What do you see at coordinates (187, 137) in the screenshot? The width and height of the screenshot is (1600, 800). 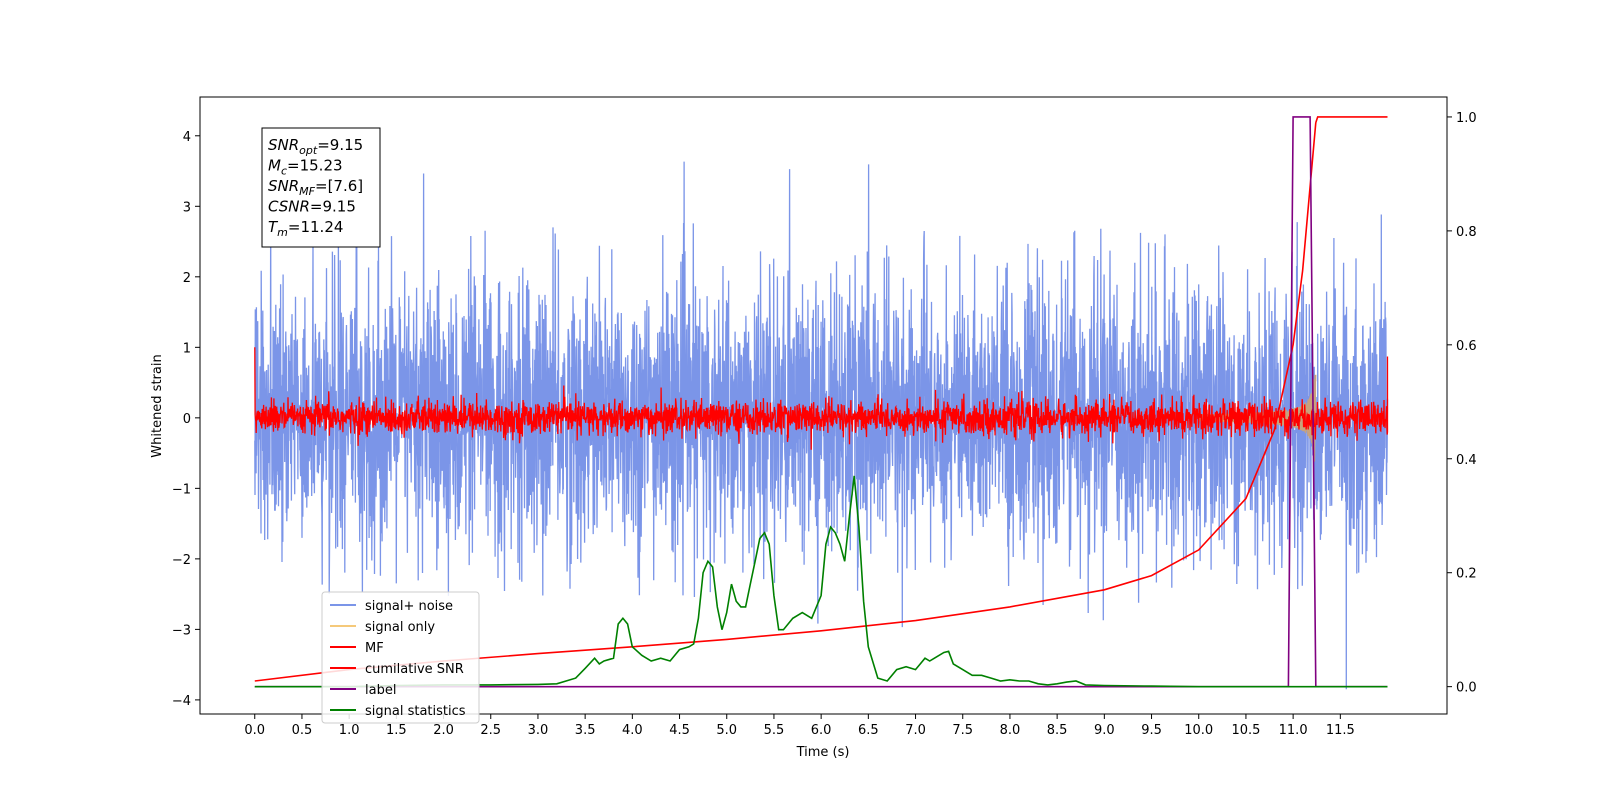 I see `y-left-tick-label: 4` at bounding box center [187, 137].